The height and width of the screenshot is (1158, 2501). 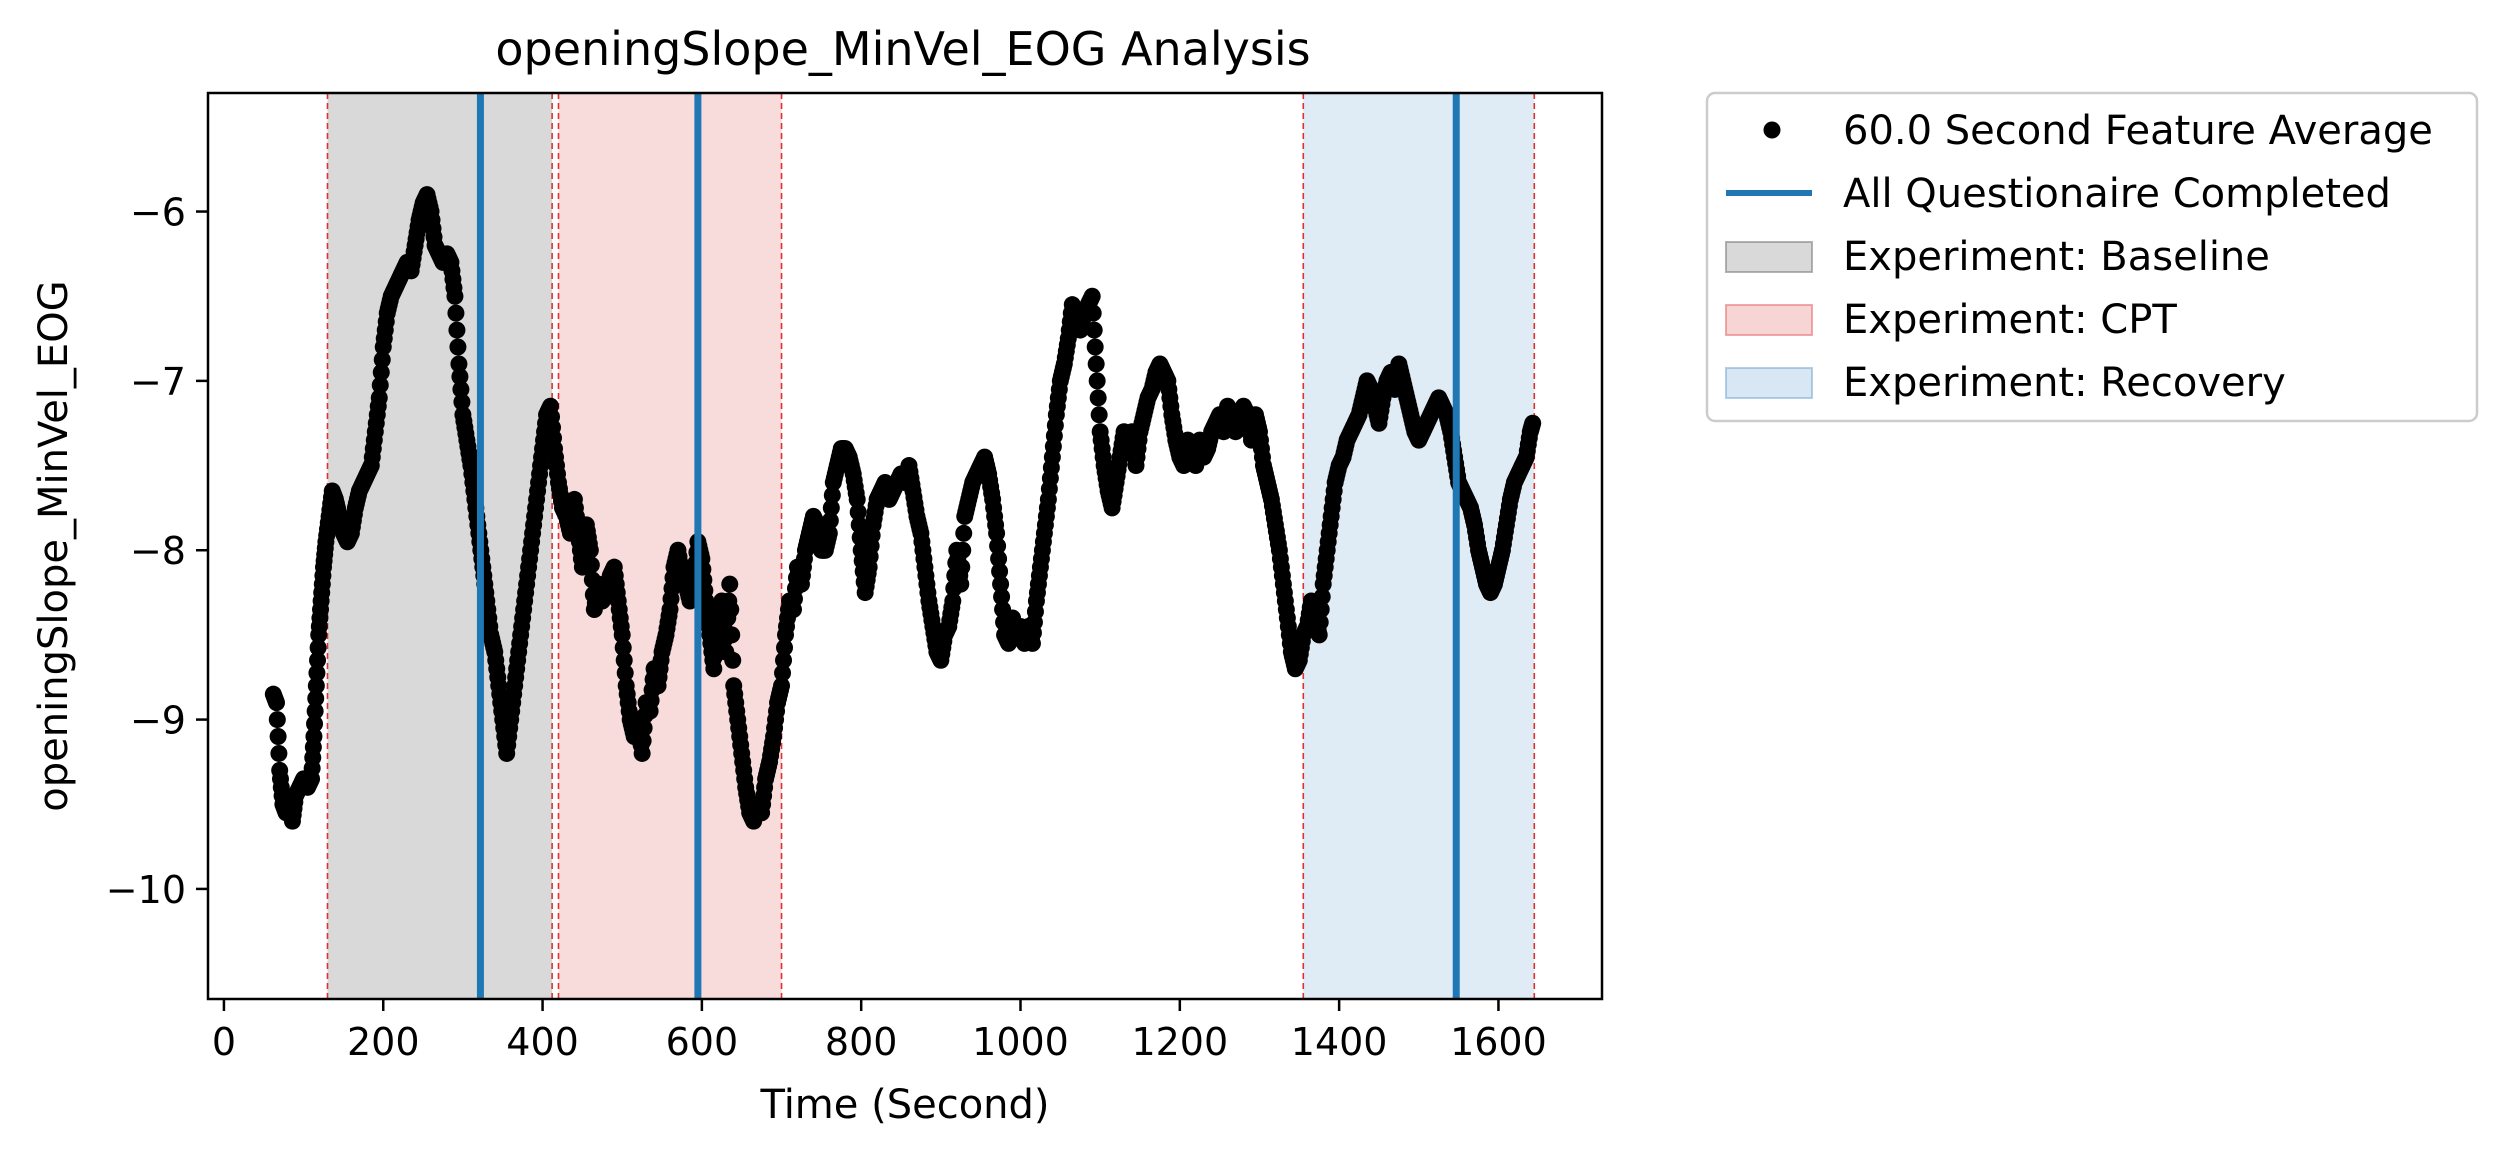 What do you see at coordinates (158, 721) in the screenshot?
I see `y-tick-label: −9` at bounding box center [158, 721].